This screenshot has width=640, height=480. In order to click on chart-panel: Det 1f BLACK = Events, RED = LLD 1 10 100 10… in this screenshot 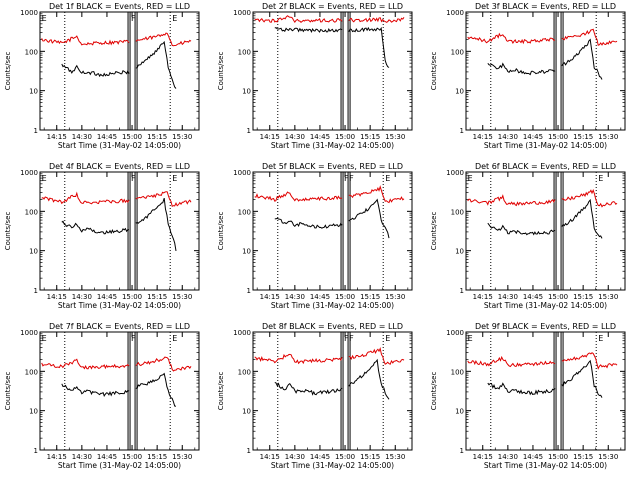, I will do `click(102, 76)`.